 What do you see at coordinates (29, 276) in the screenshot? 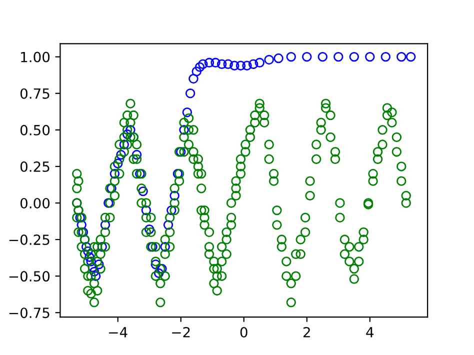
I see `y-tick-label: −0.50` at bounding box center [29, 276].